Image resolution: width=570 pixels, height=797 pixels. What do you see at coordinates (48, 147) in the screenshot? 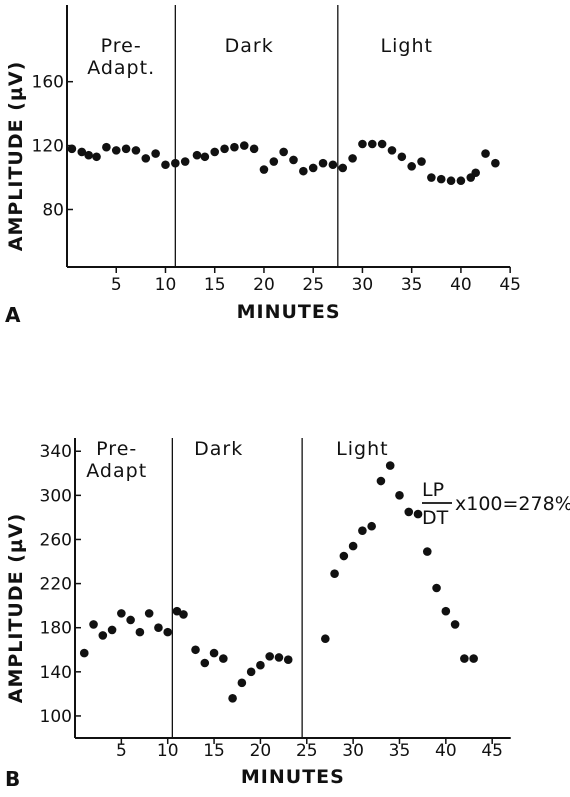
I see `y-tick-label: 120` at bounding box center [48, 147].